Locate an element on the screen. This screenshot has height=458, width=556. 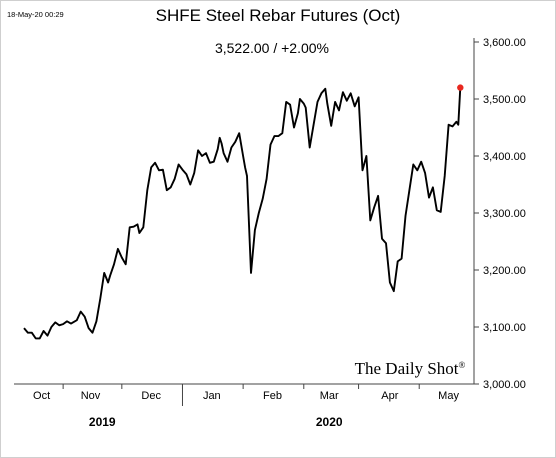
chart-subtitle: 3,522.00 / +2.00% is located at coordinates (272, 48).